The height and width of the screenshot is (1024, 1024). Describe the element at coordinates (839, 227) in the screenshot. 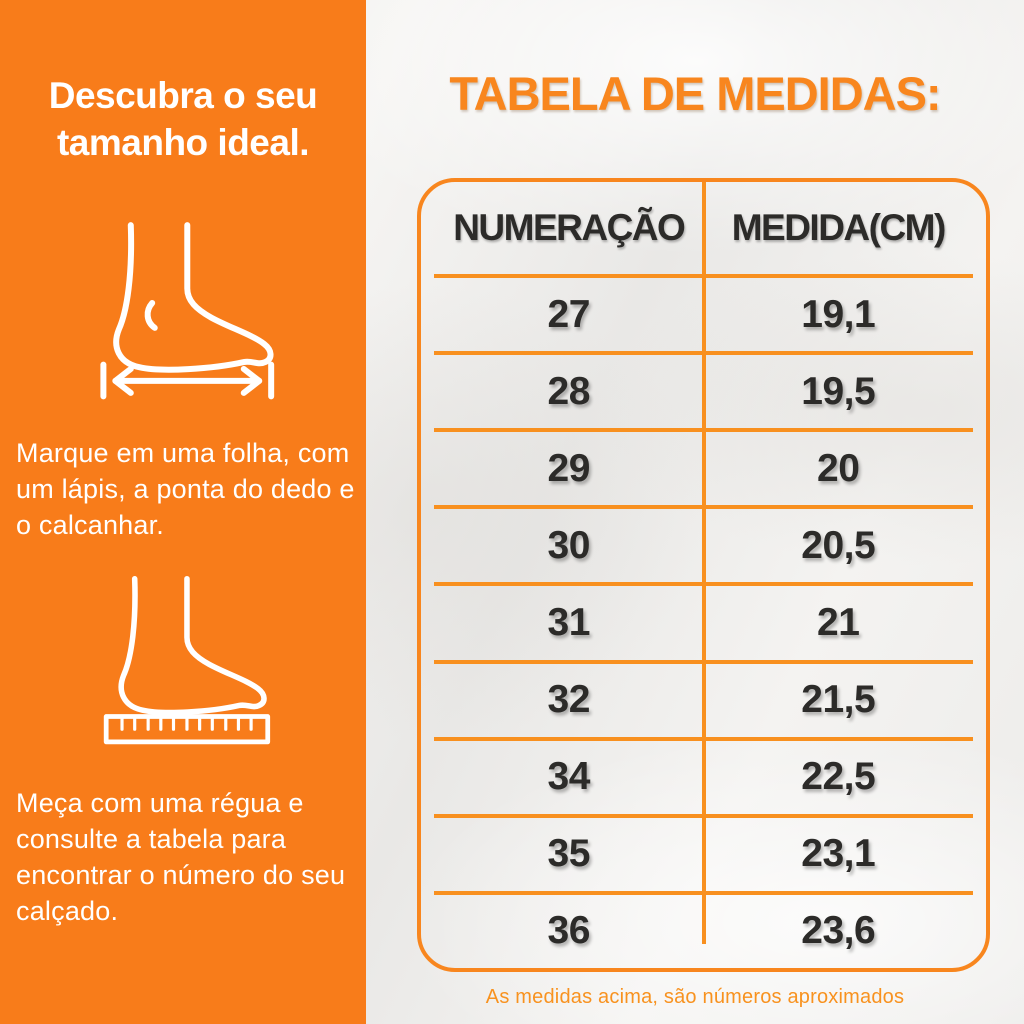

I see `column-header-medida: MEDIDA(CM)` at that location.